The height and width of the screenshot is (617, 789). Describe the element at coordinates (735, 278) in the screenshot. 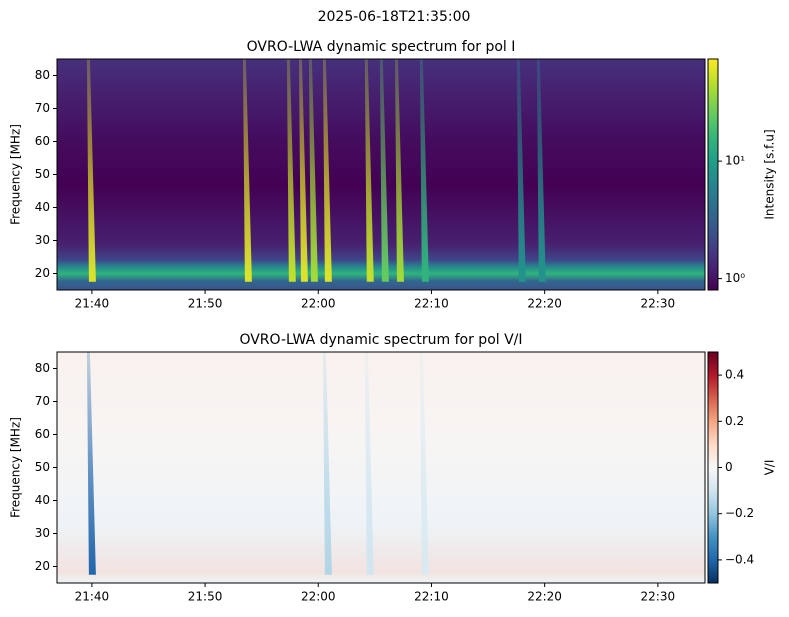

I see `colorbar-tick-label: 10⁰` at that location.